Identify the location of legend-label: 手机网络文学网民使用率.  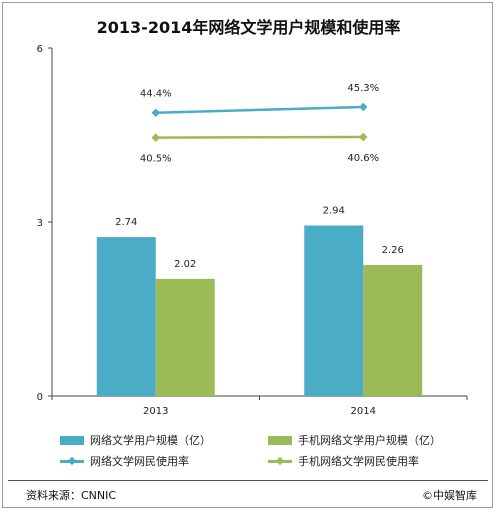
(358, 461).